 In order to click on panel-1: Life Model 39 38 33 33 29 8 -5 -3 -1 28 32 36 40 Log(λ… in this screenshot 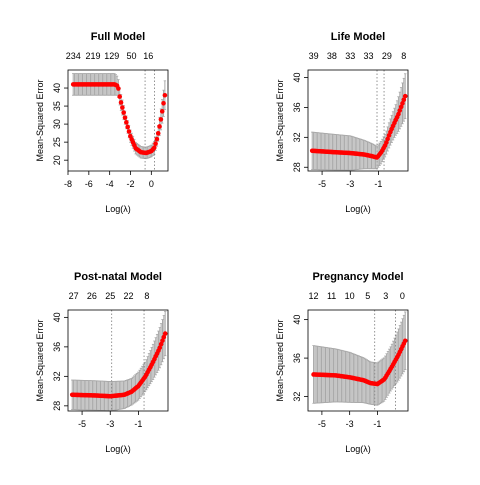, I will do `click(342, 122)`.